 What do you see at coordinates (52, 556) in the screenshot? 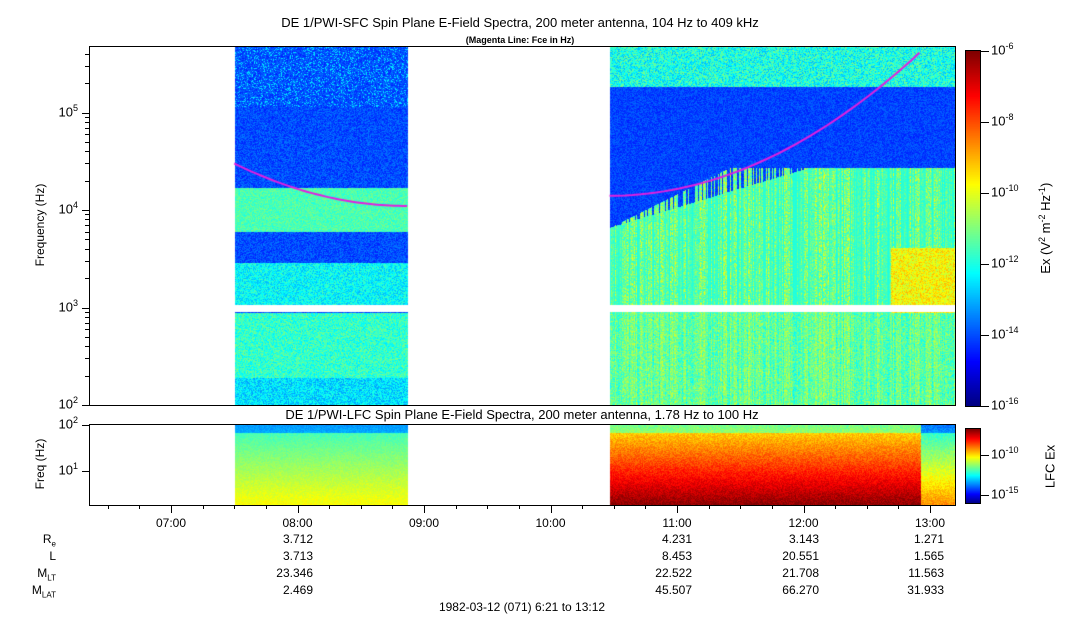
I see `ephemeris-label: L` at bounding box center [52, 556].